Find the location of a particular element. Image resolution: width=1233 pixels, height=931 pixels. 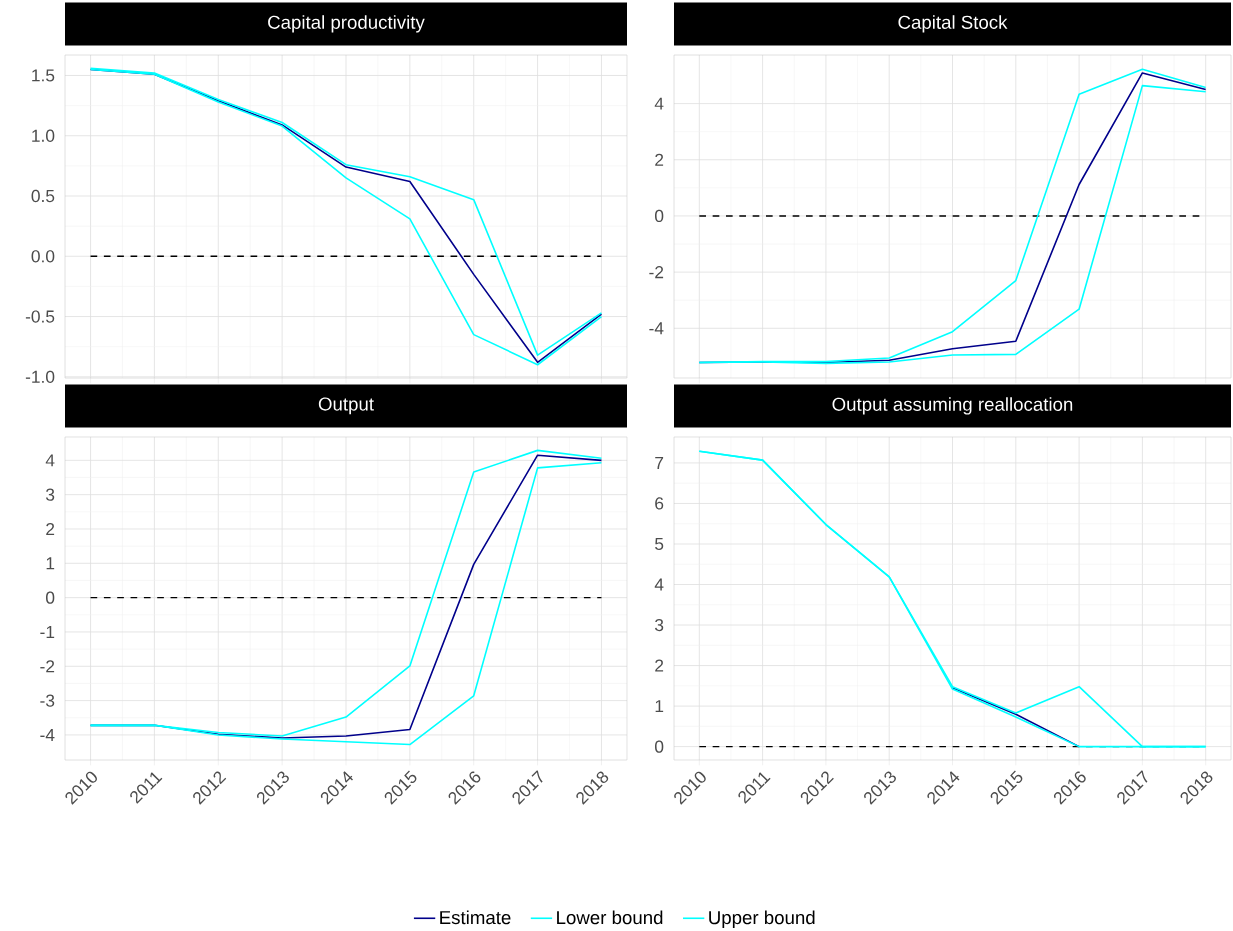

y-tick-label: 0.5 is located at coordinates (43, 196).